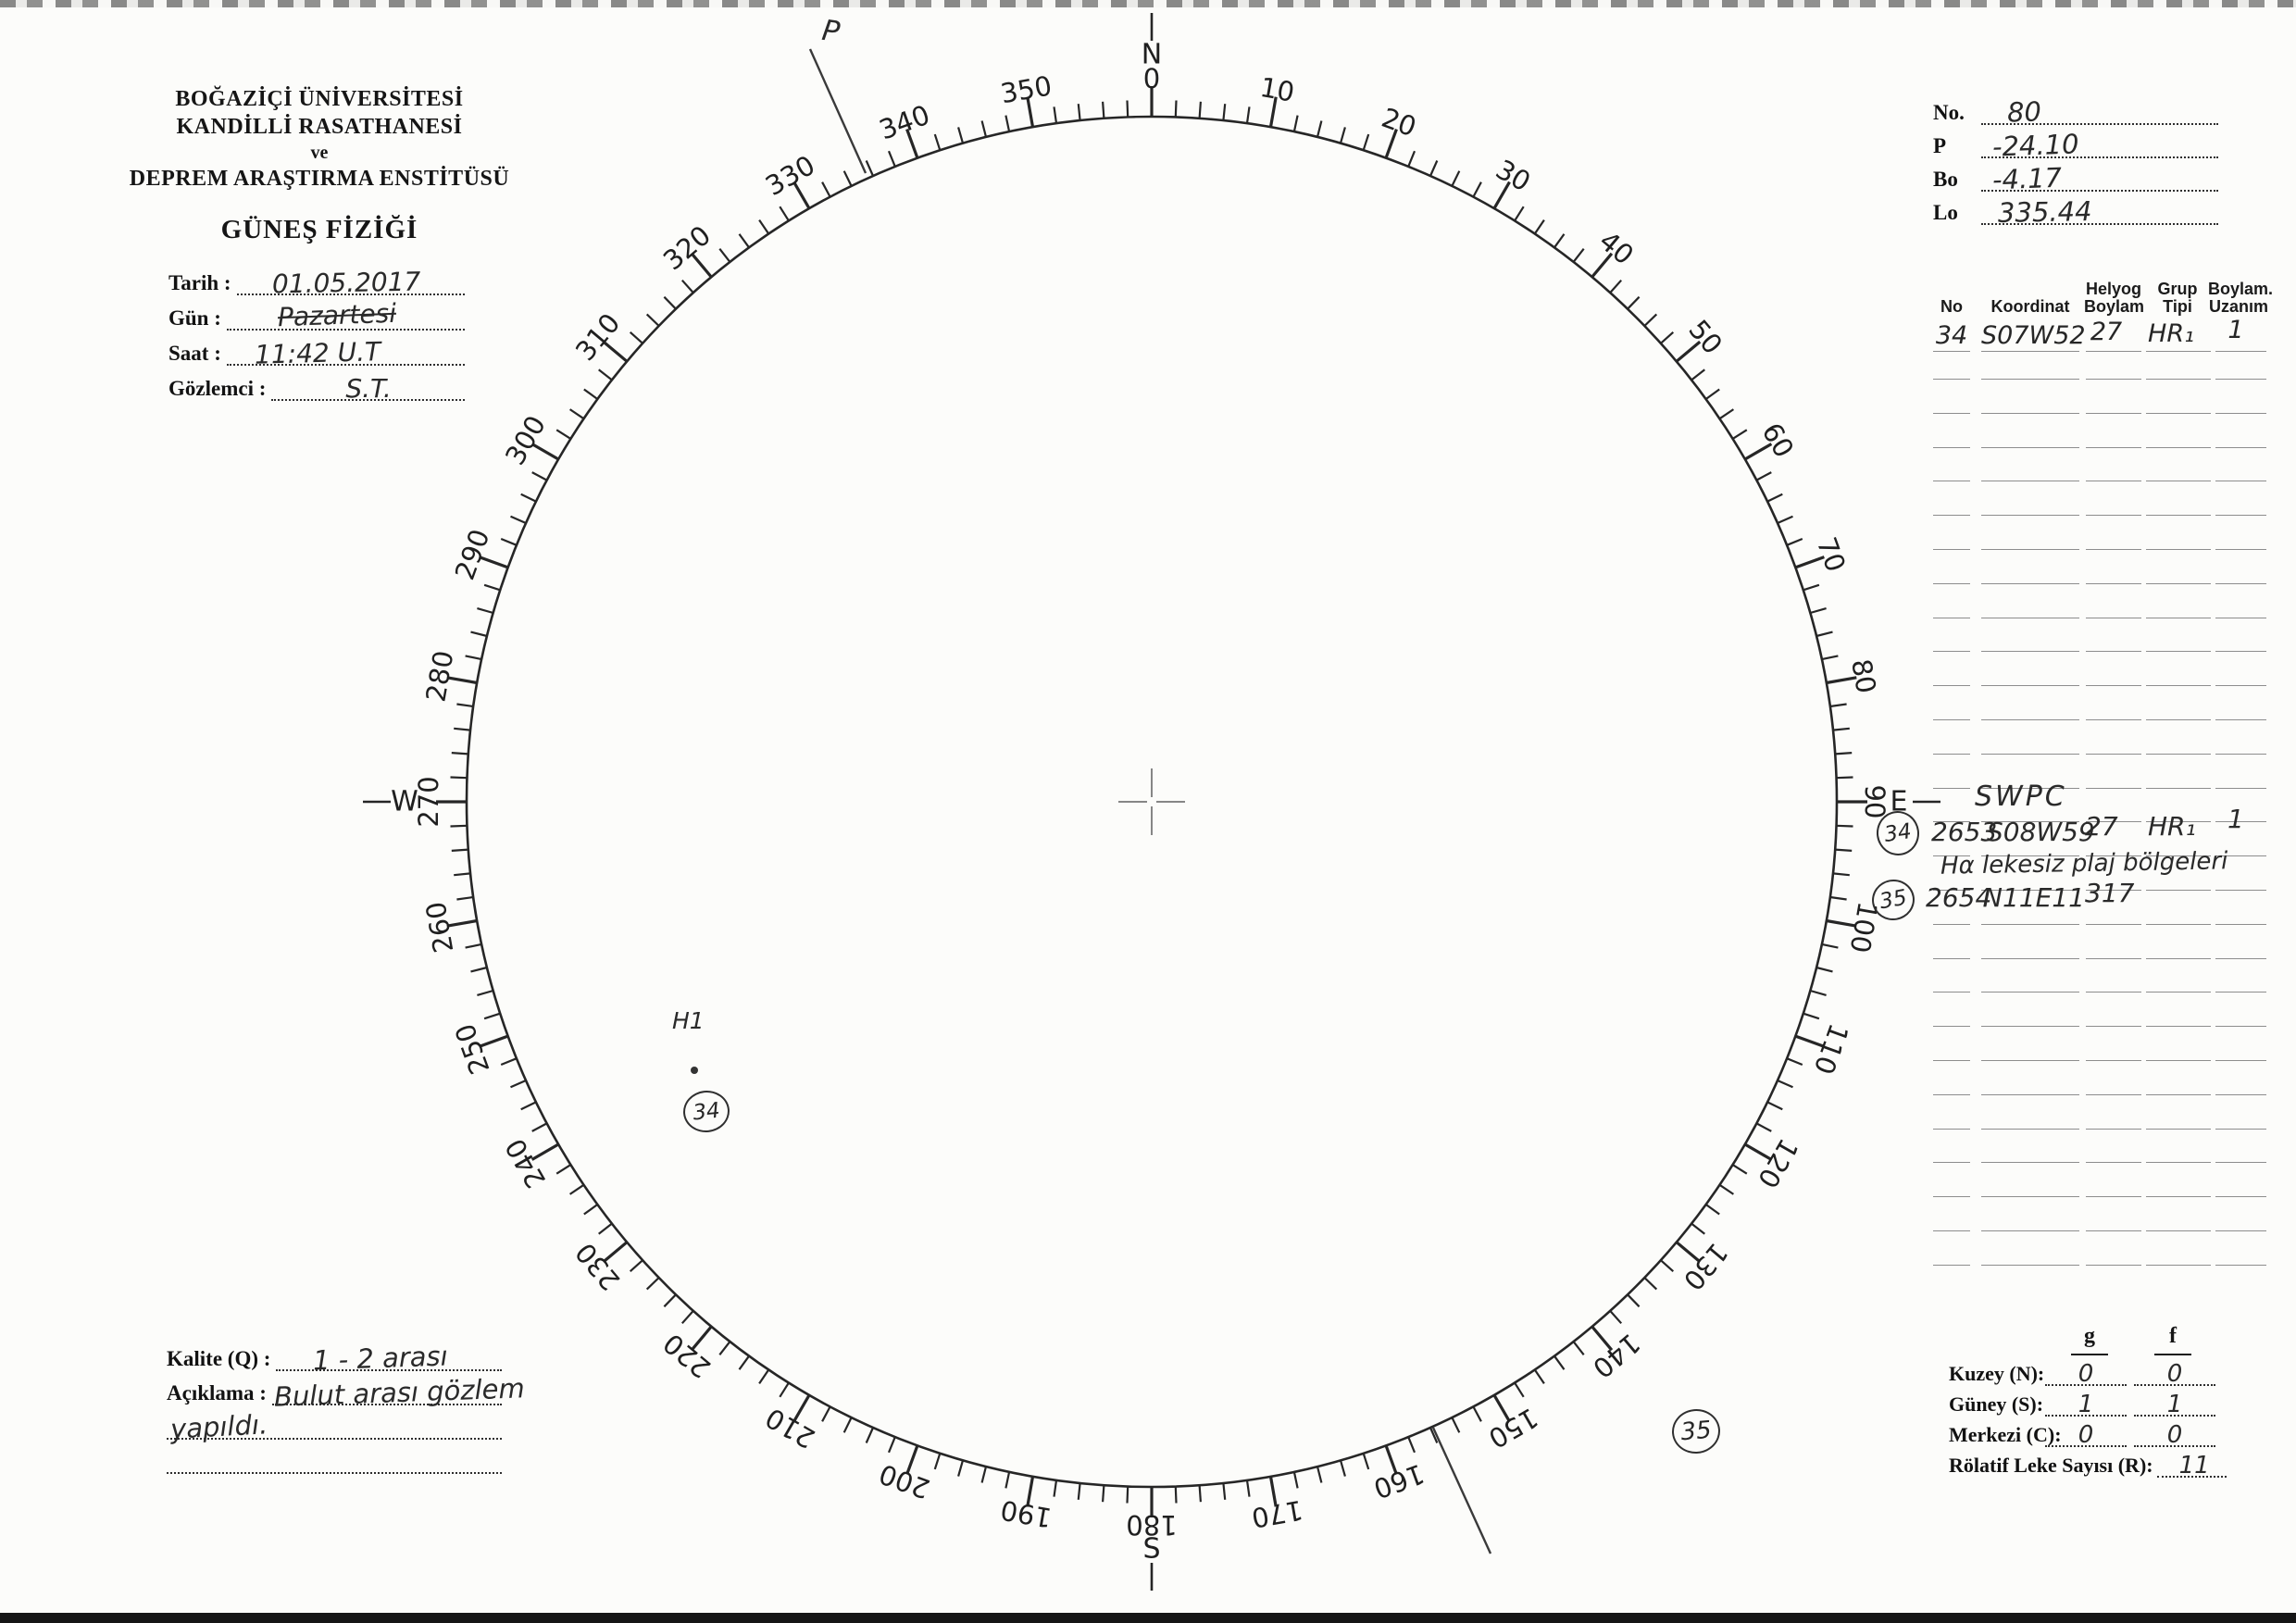 This screenshot has width=2296, height=1623. I want to click on field-lo: Lo 335.44, so click(2075, 212).